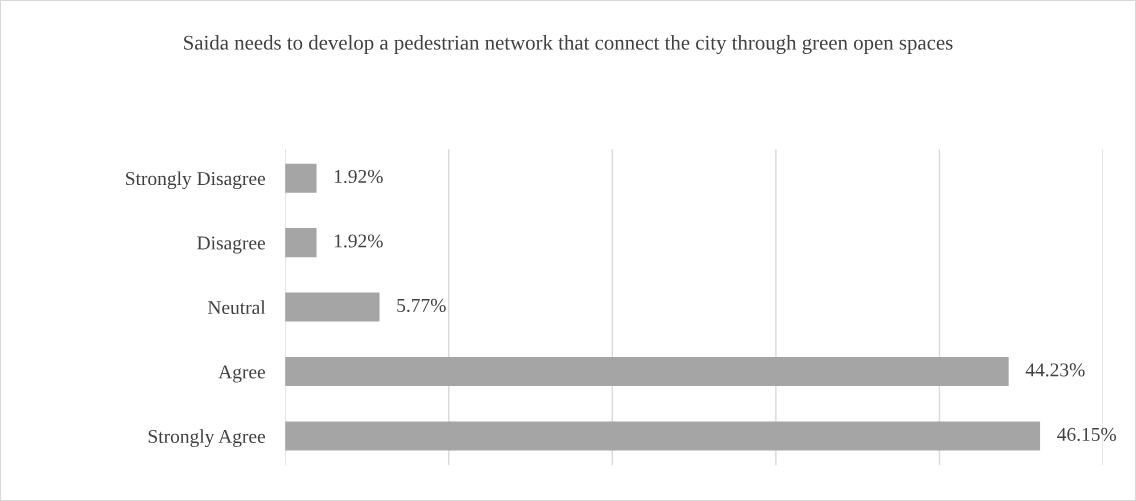 The image size is (1136, 501). I want to click on data-label: 46.15%, so click(1087, 434).